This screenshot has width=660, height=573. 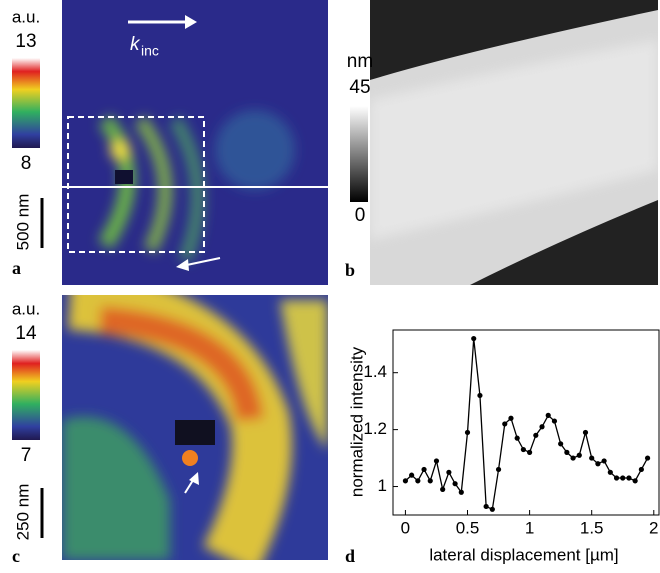 What do you see at coordinates (26, 333) in the screenshot?
I see `colorbar-tick: 14` at bounding box center [26, 333].